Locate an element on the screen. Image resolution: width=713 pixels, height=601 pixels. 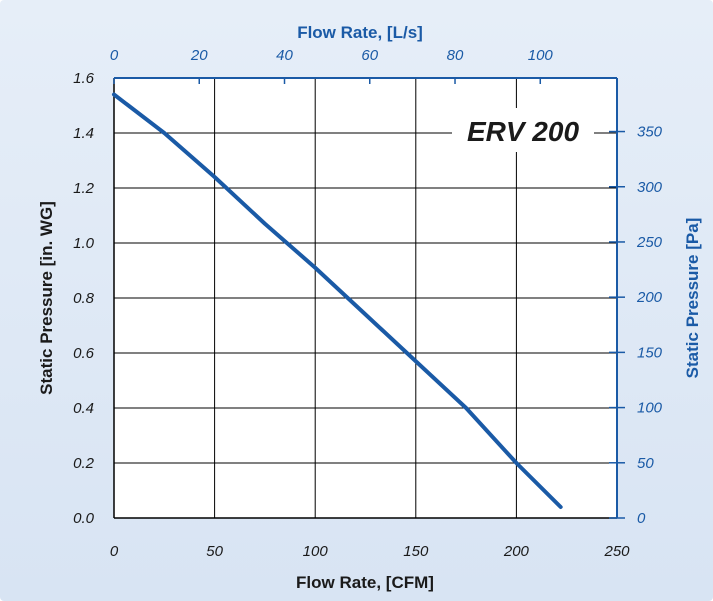
y2-tick-label: 100 is located at coordinates (650, 408).